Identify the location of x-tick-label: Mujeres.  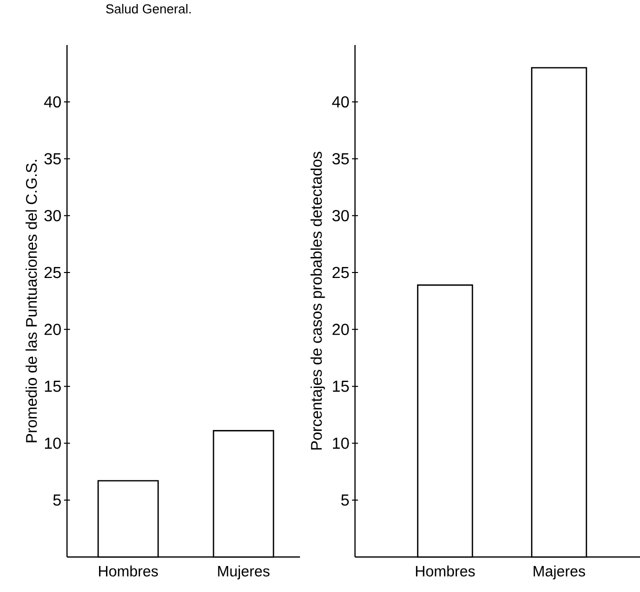
(244, 573).